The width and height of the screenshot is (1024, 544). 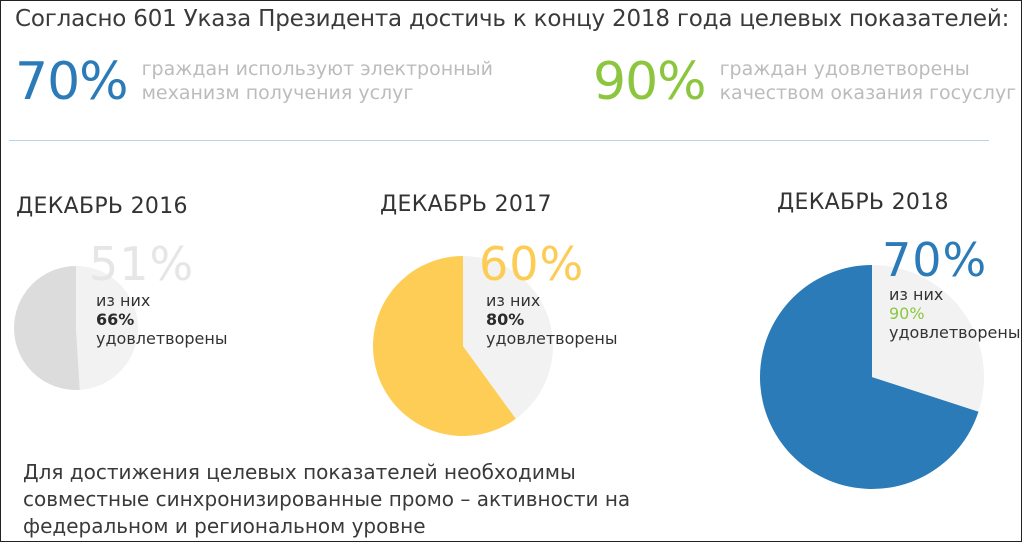 What do you see at coordinates (844, 69) in the screenshot?
I see `target-satisfaction-line1: граждан удовлетворены` at bounding box center [844, 69].